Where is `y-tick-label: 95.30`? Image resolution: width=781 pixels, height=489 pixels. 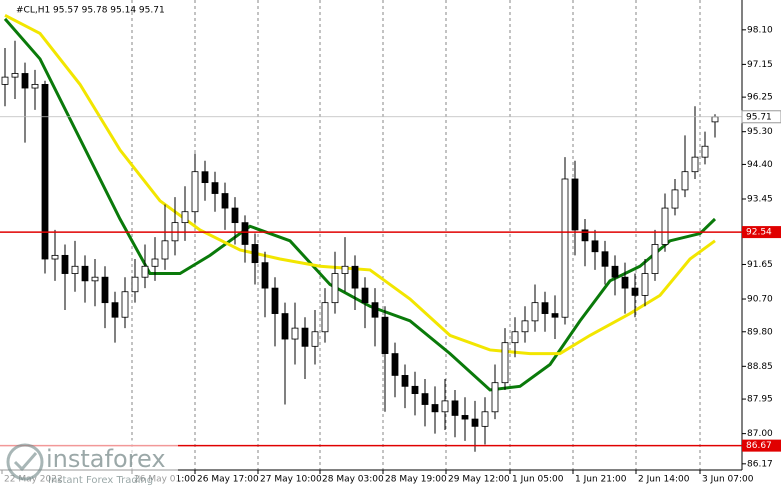 y-tick-label: 95.30 is located at coordinates (760, 132).